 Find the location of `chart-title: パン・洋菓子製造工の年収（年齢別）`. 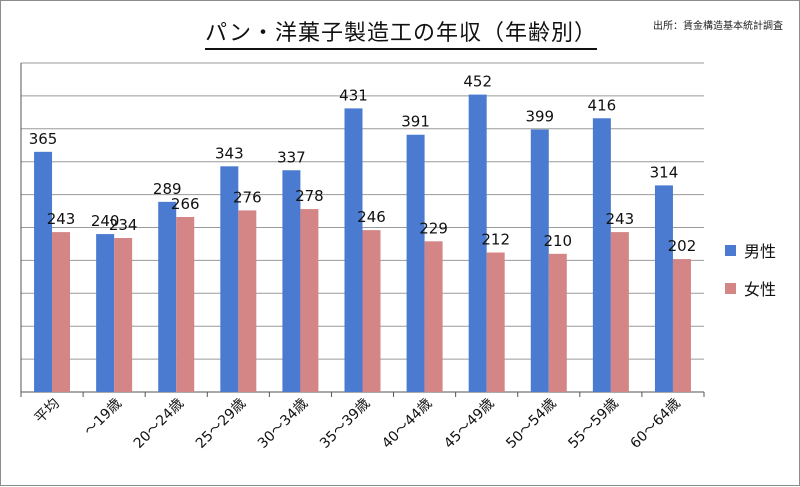

chart-title: パン・洋菓子製造工の年収（年齢別） is located at coordinates (400, 32).